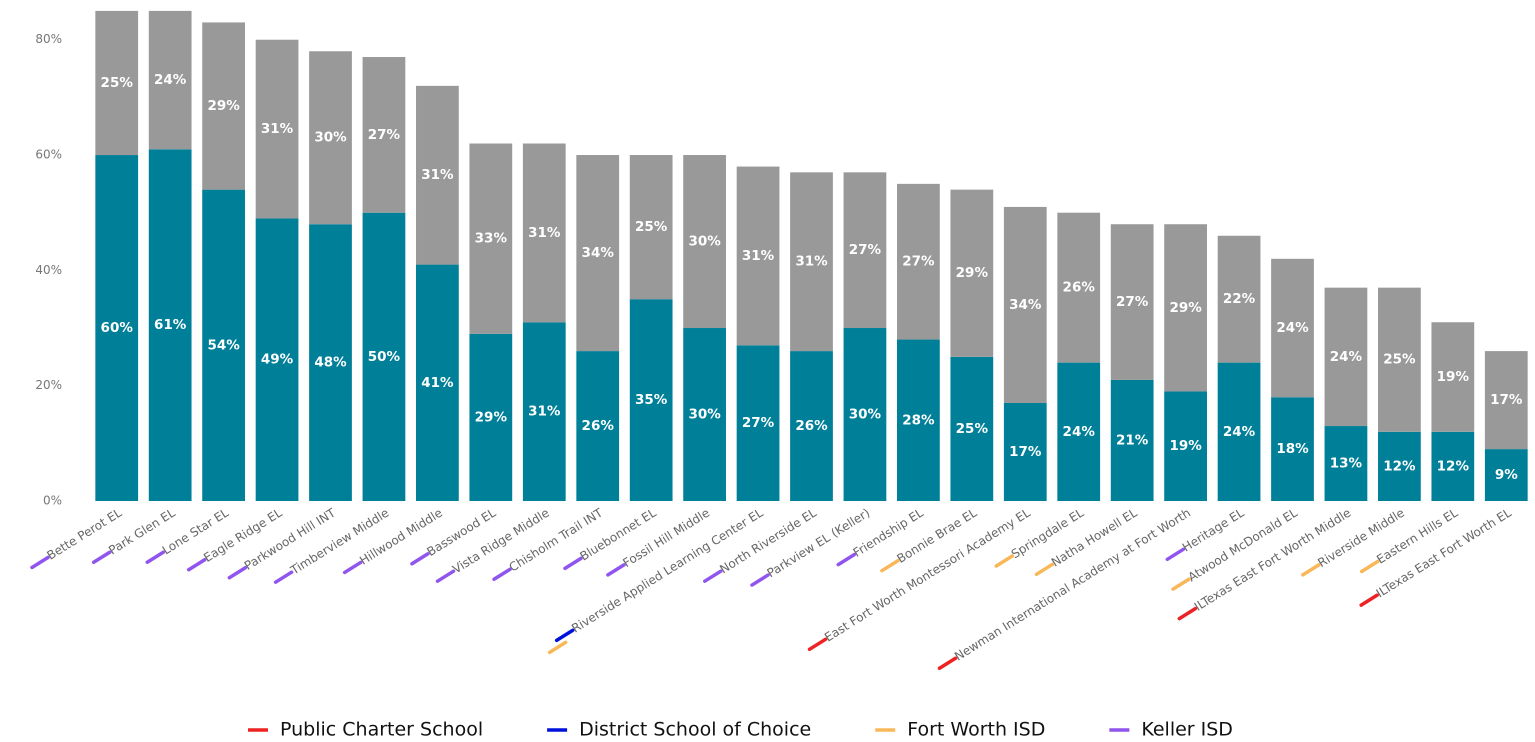 The image size is (1535, 742). I want to click on data-label: 34%, so click(598, 253).